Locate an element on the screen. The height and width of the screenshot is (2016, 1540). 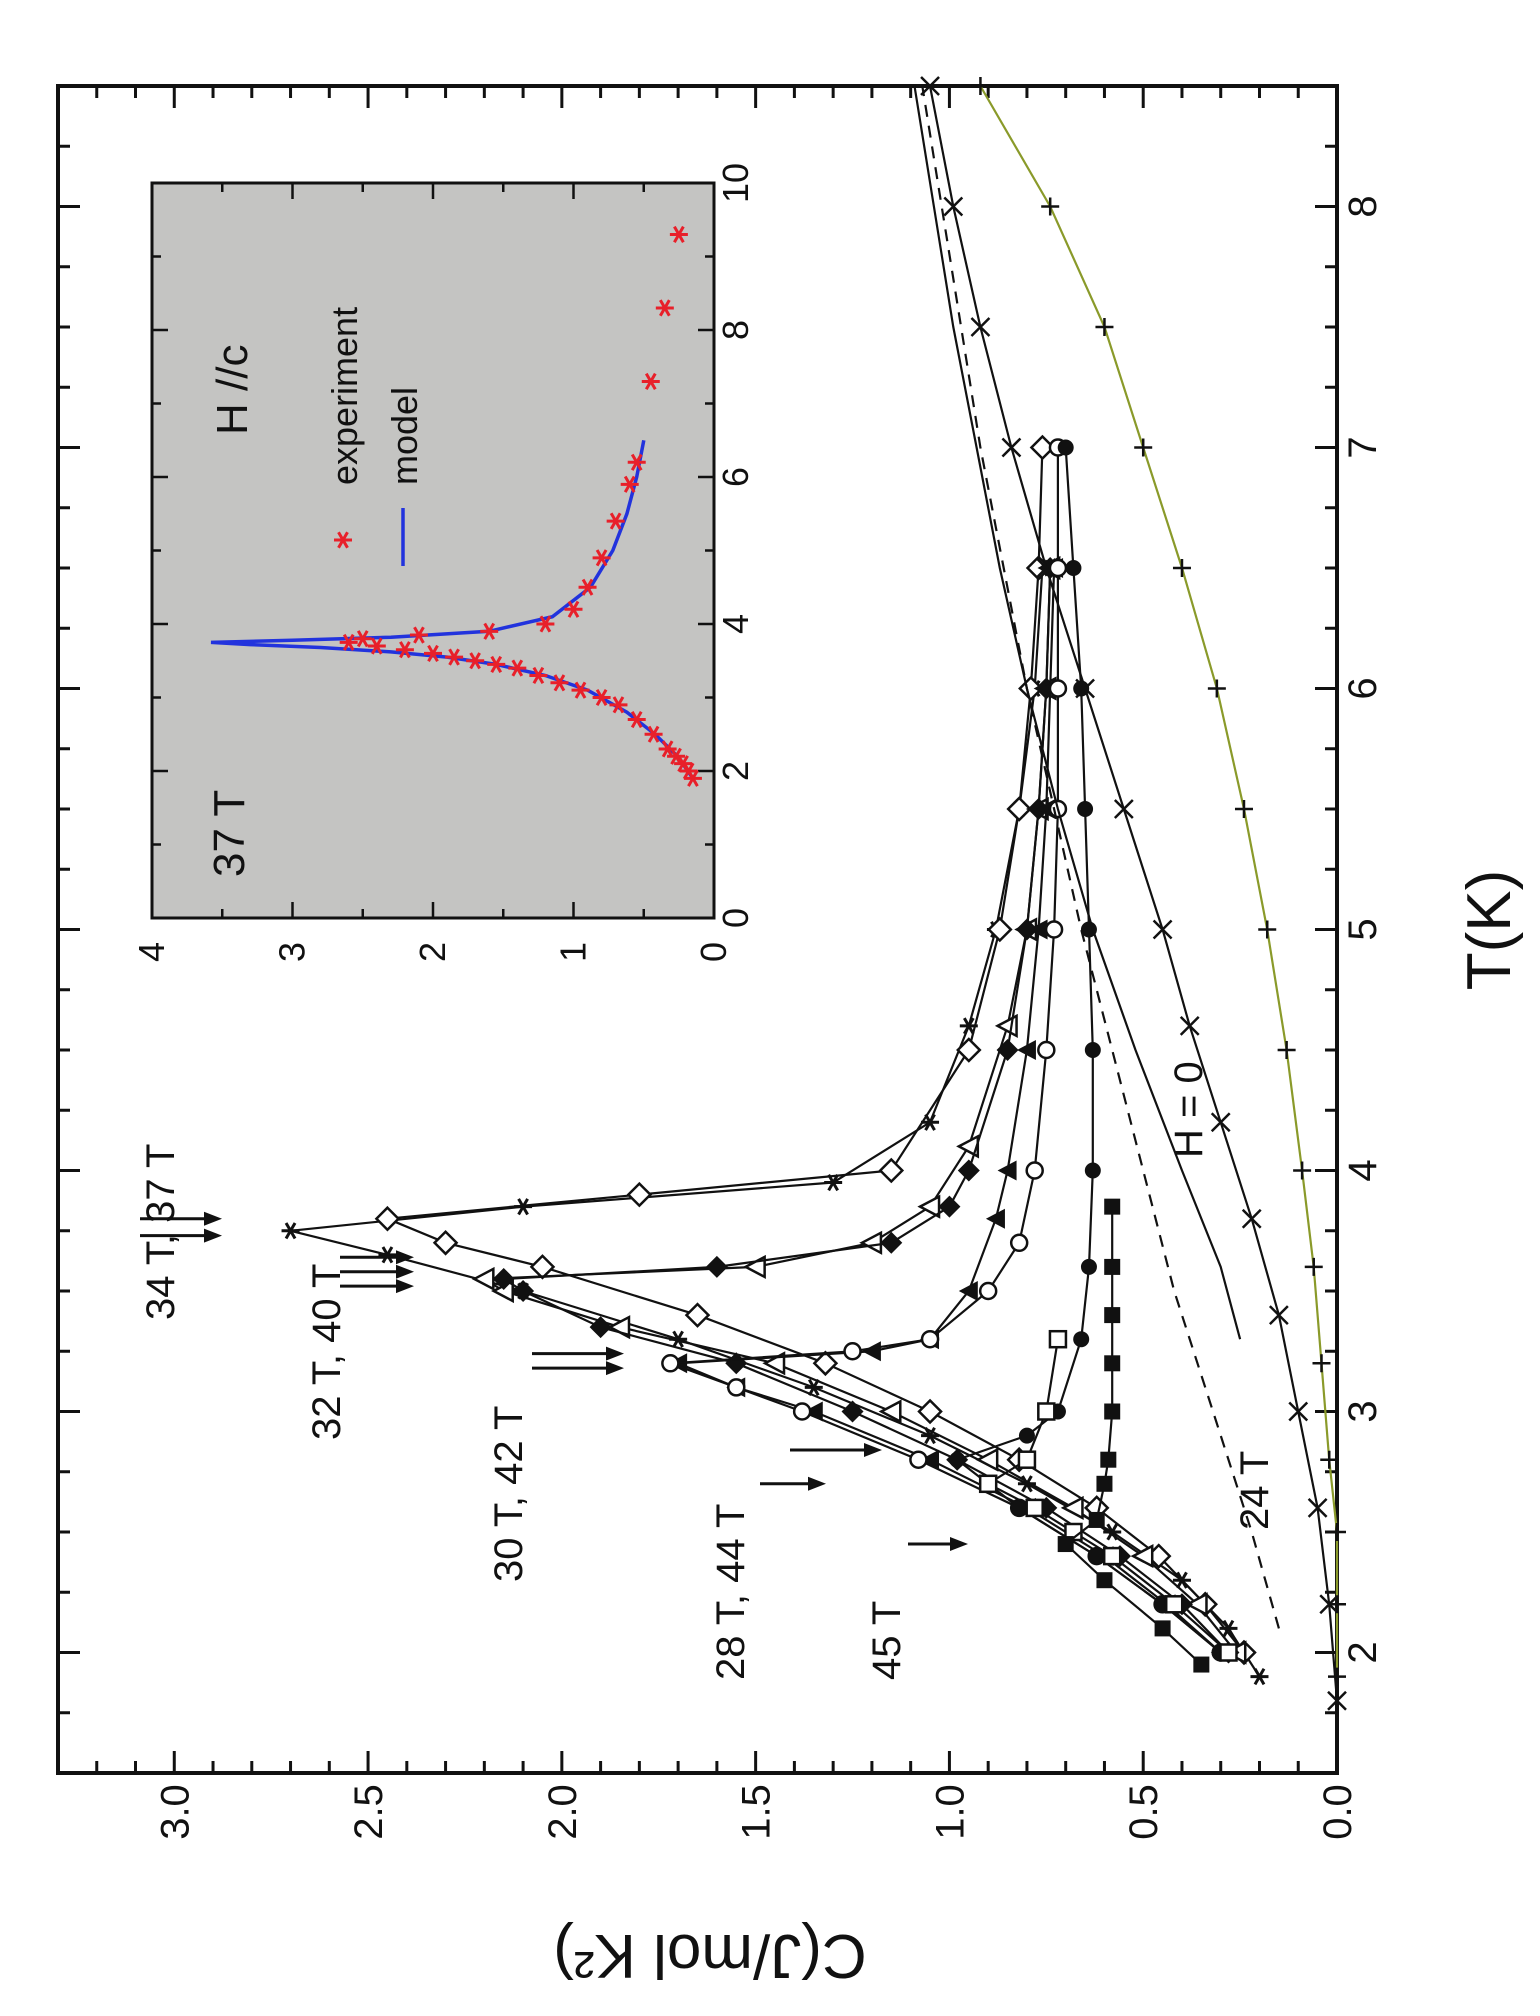
series-8-45-t is located at coordinates (1133, 1435).